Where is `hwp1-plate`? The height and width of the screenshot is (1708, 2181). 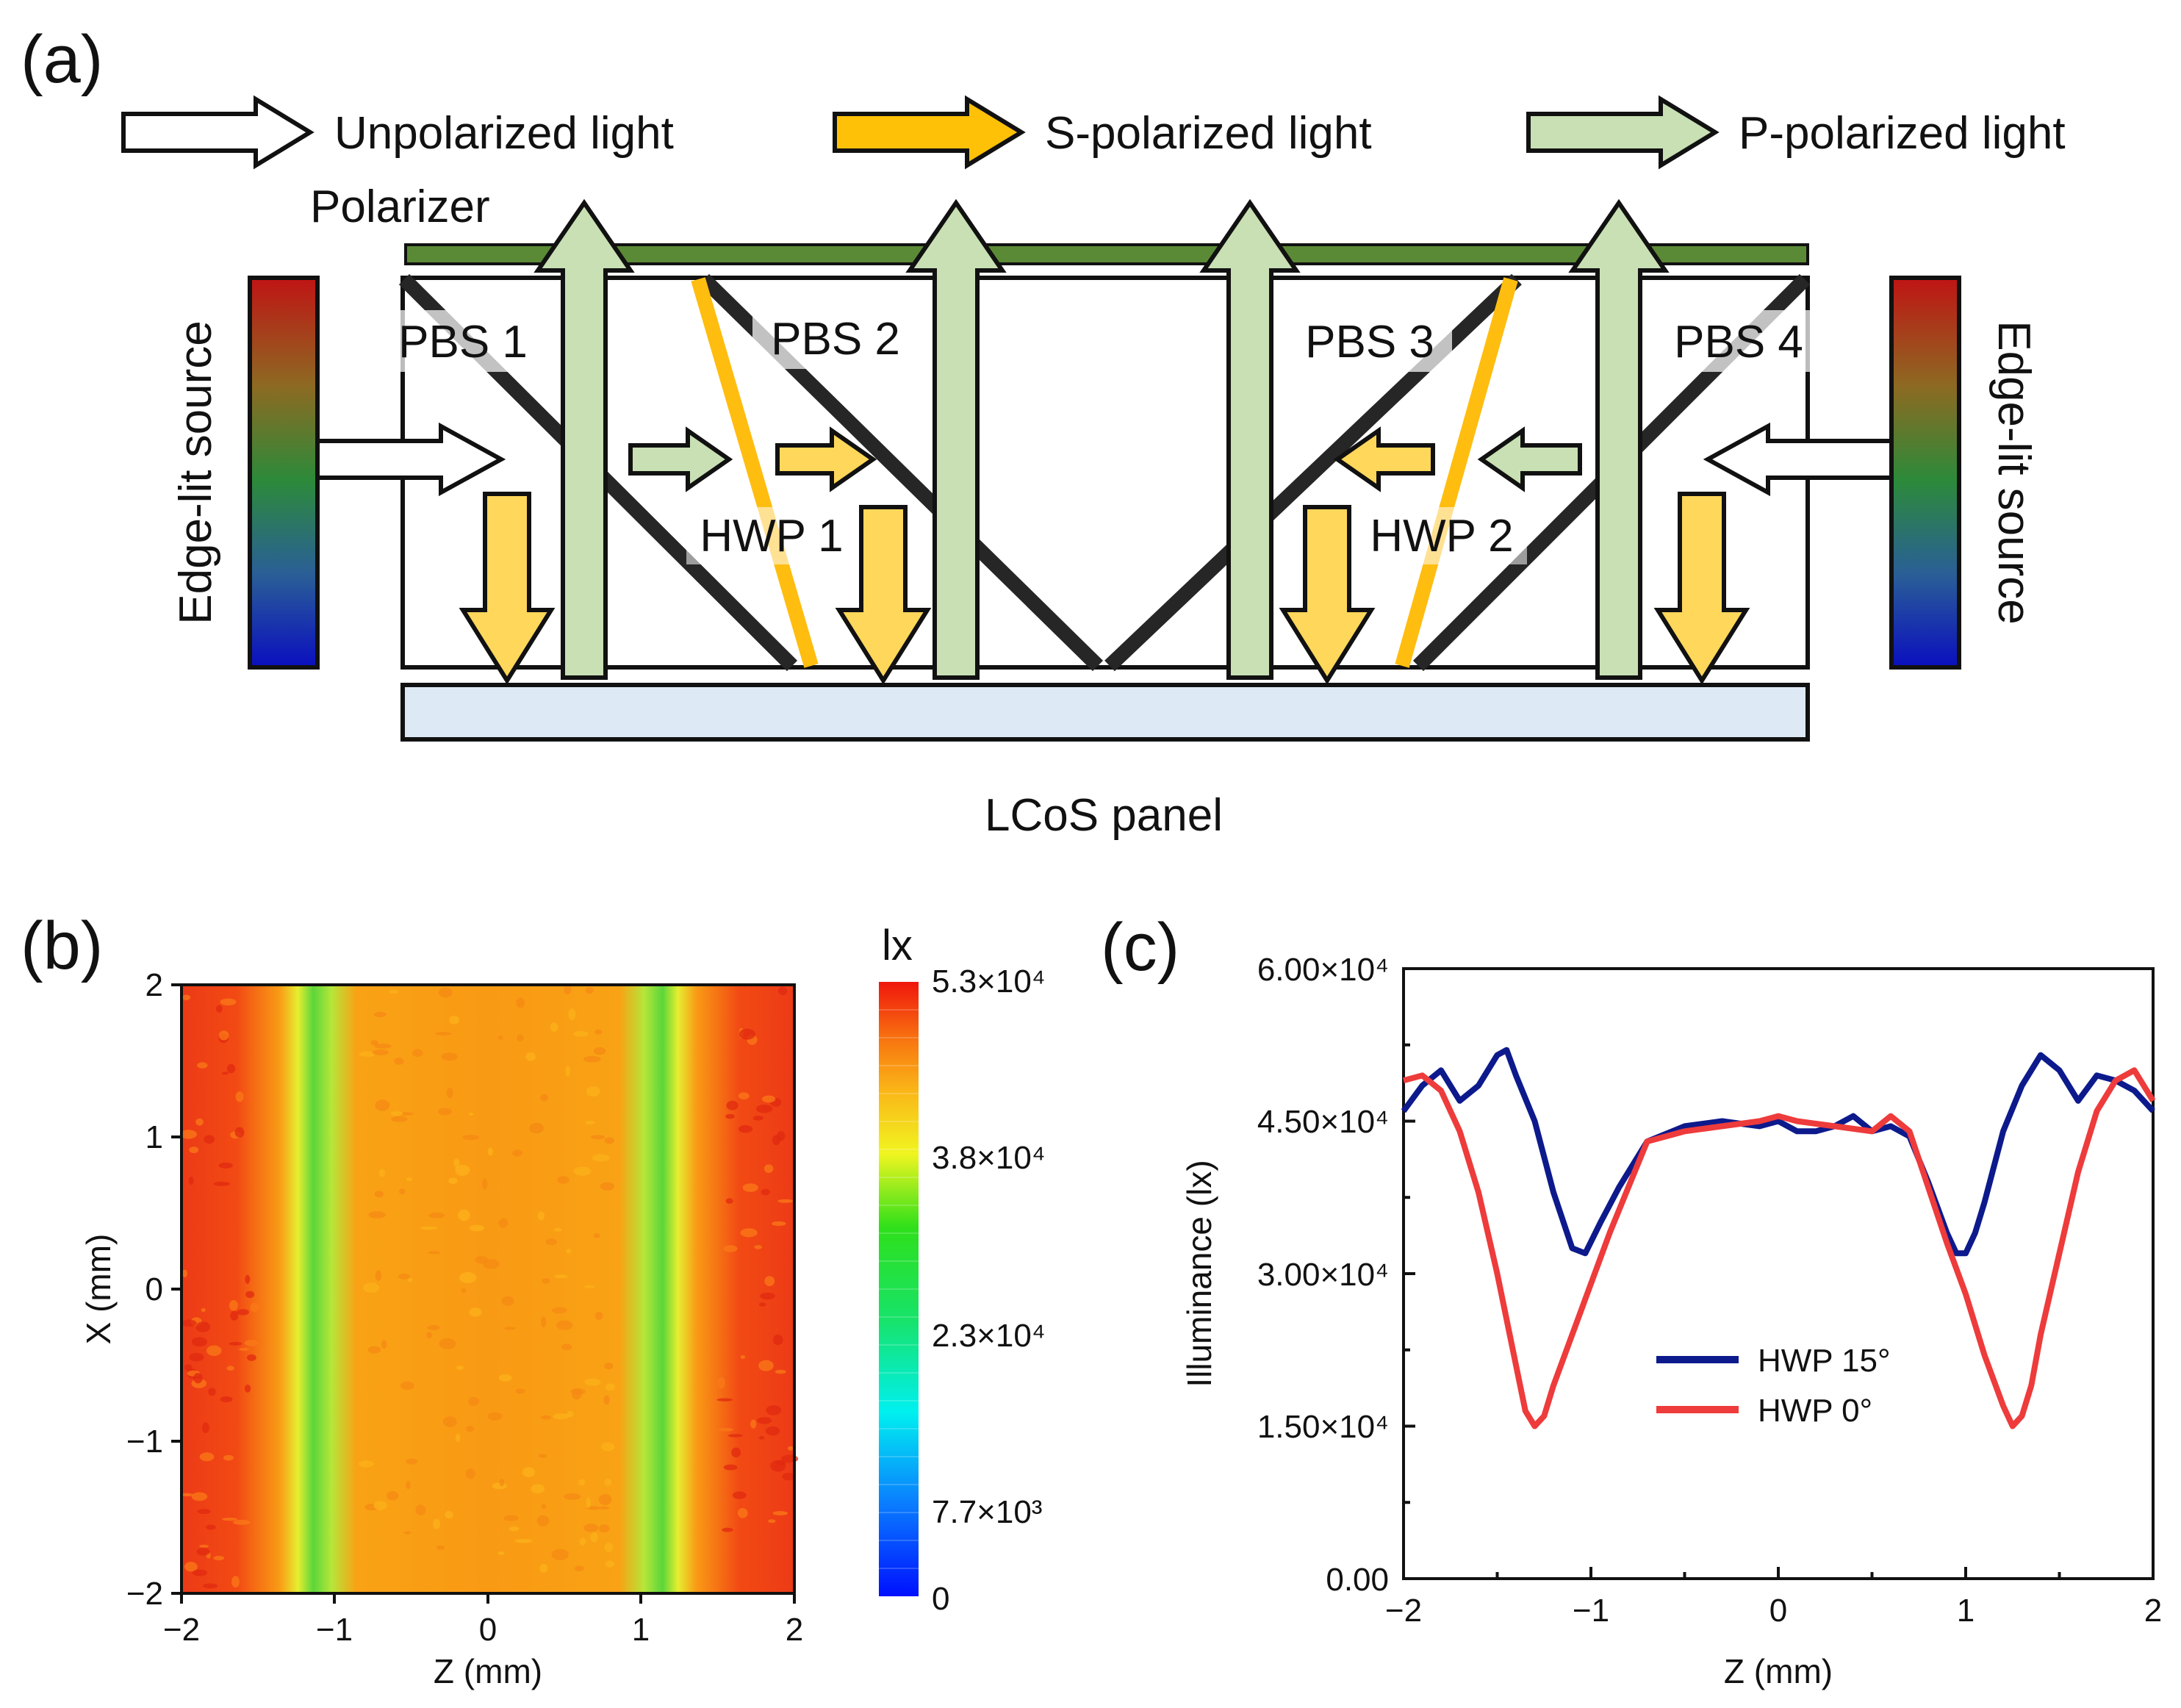 hwp1-plate is located at coordinates (755, 472).